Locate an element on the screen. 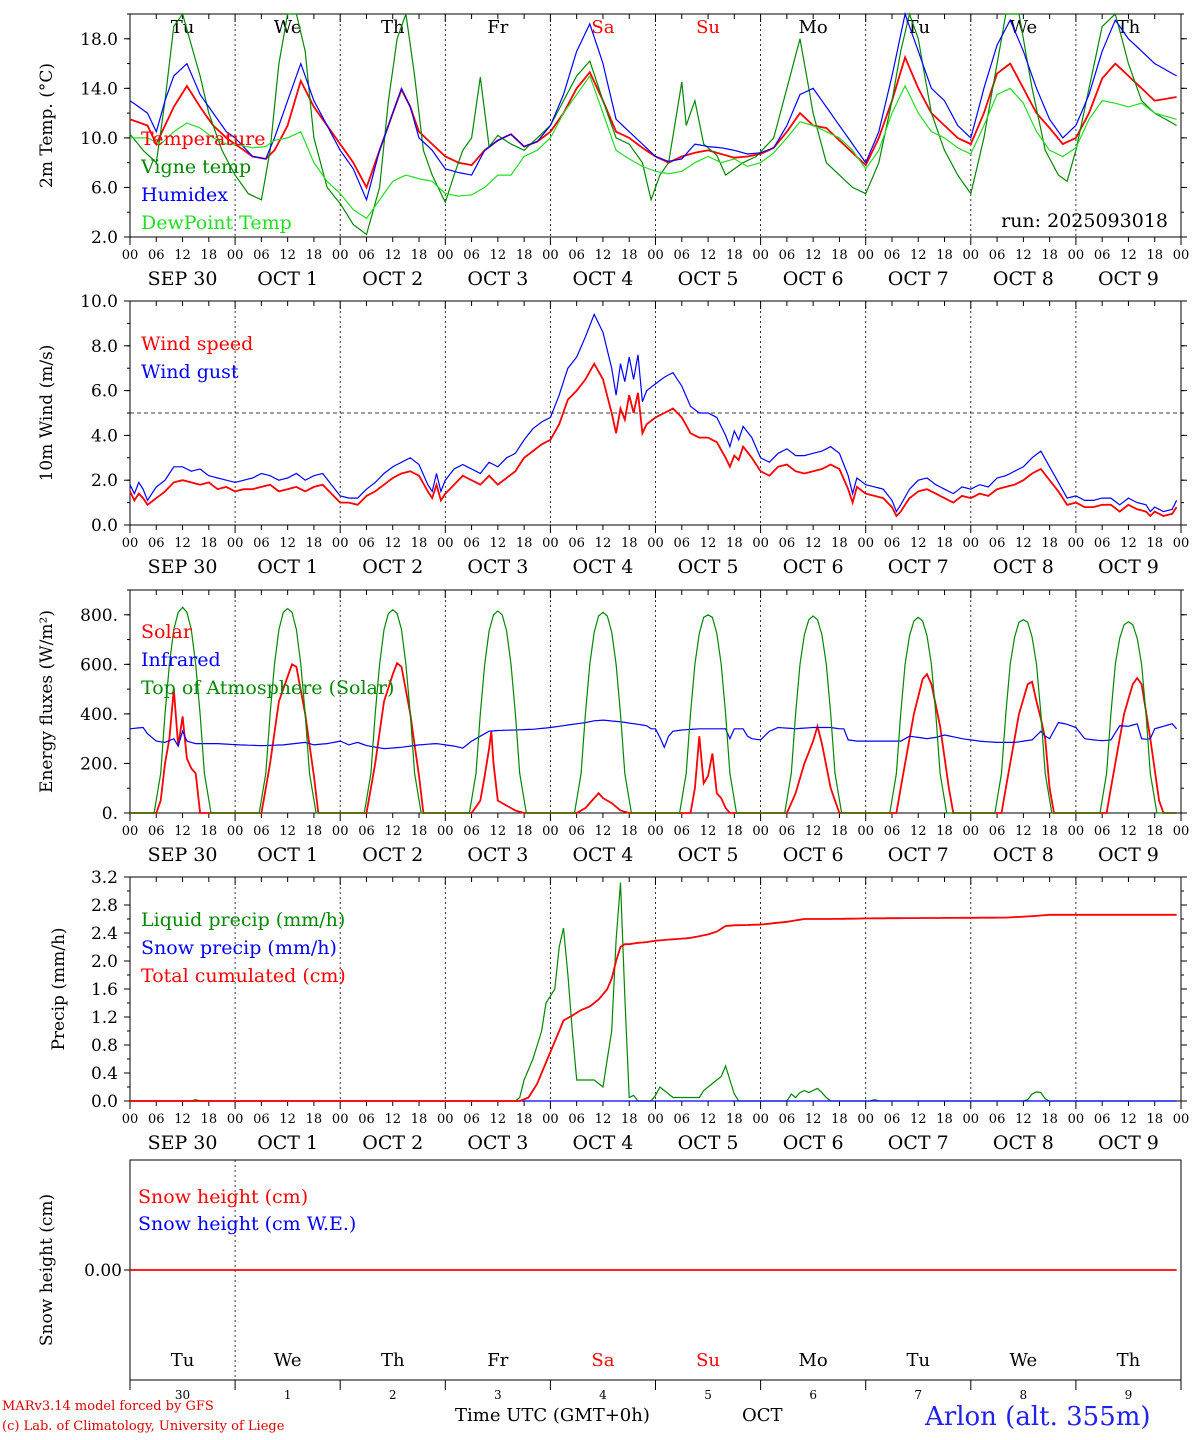  x-date-label: OCT 3 is located at coordinates (497, 1143).